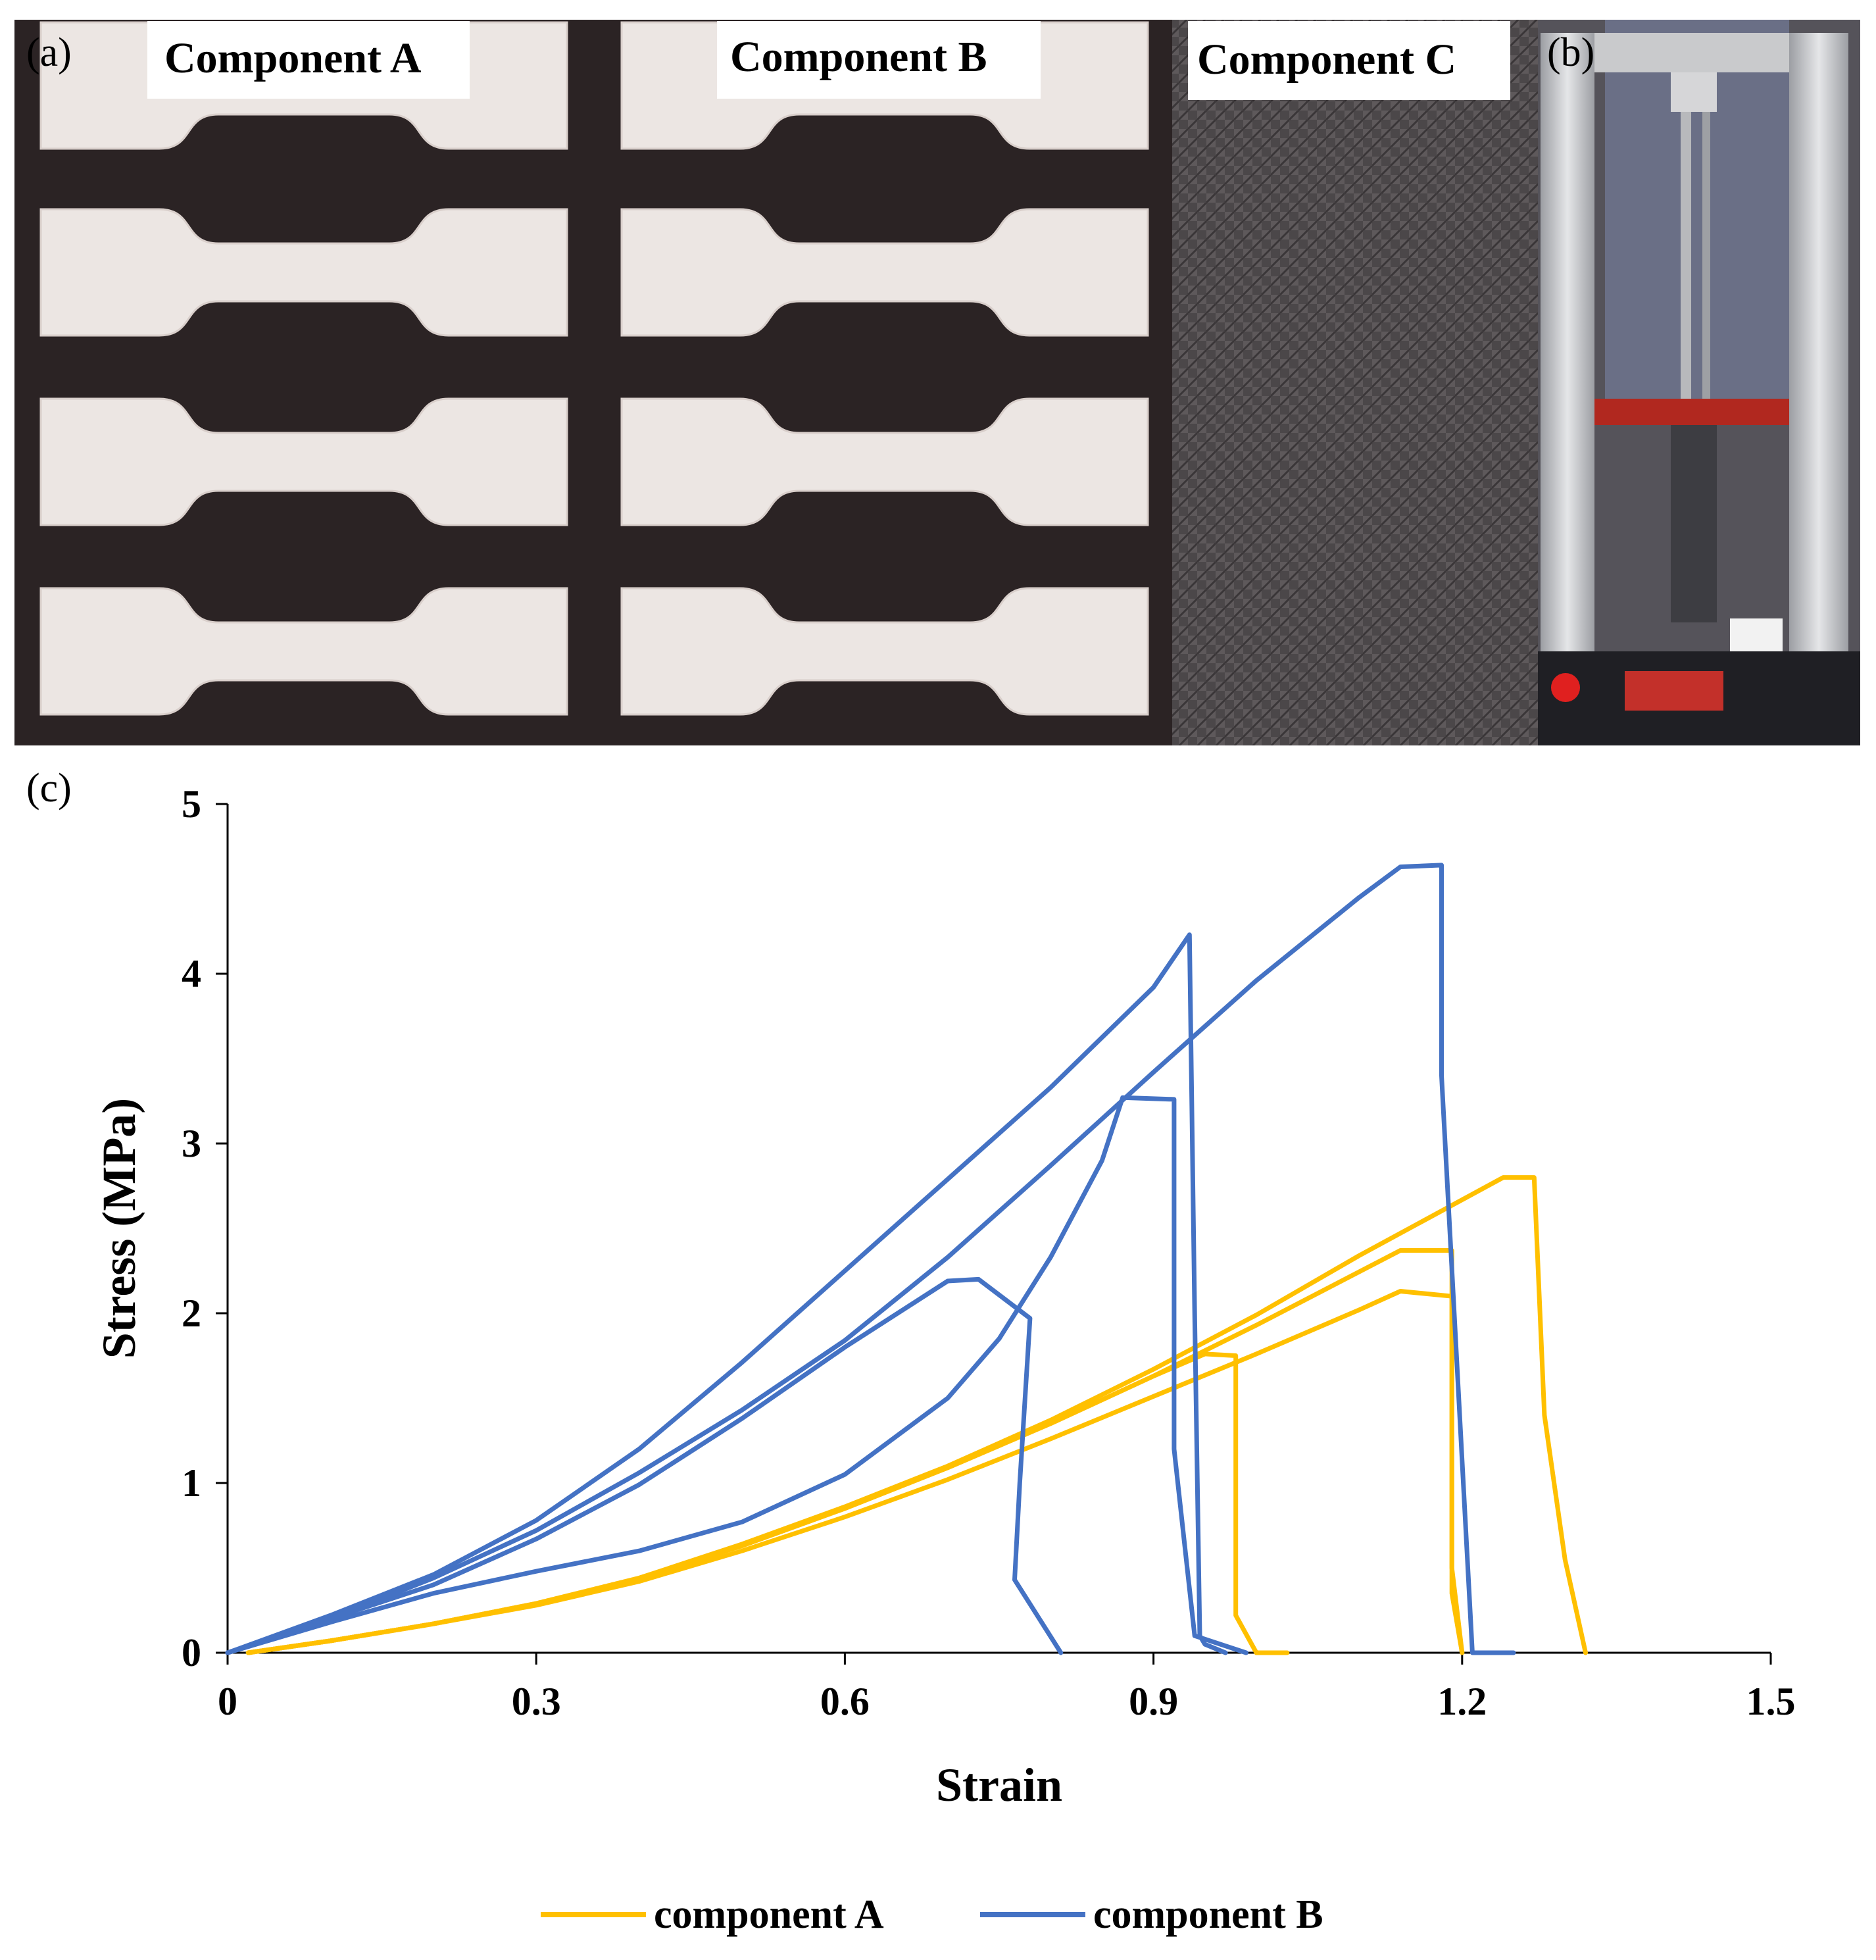 The width and height of the screenshot is (1876, 1960). I want to click on component-b-label-box, so click(879, 60).